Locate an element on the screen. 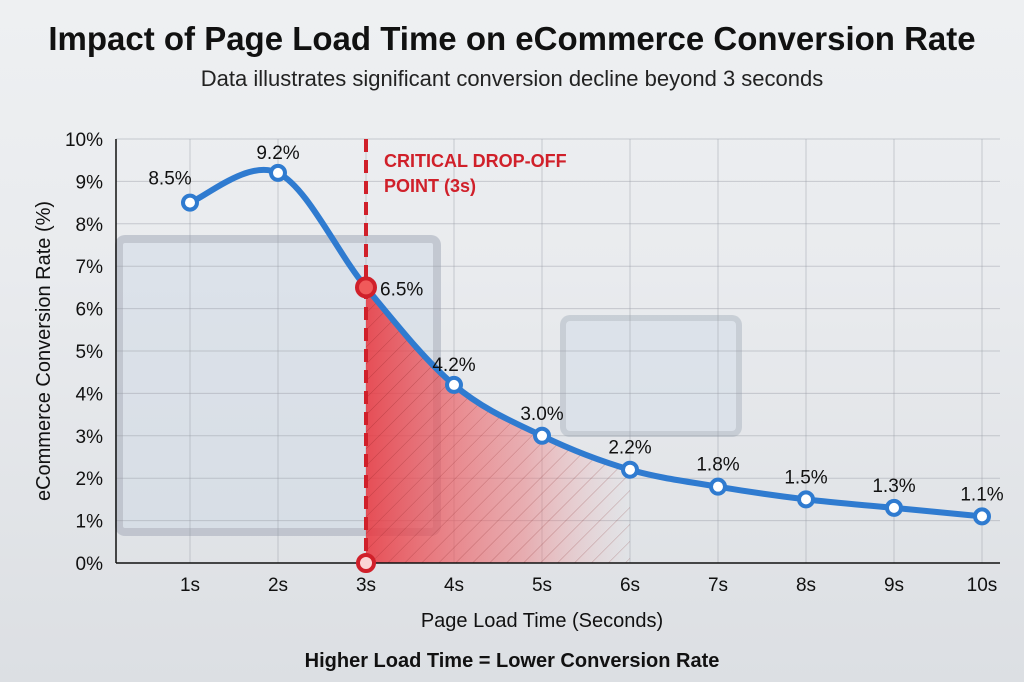 The height and width of the screenshot is (682, 1024). x-tick-label: 6s is located at coordinates (630, 585).